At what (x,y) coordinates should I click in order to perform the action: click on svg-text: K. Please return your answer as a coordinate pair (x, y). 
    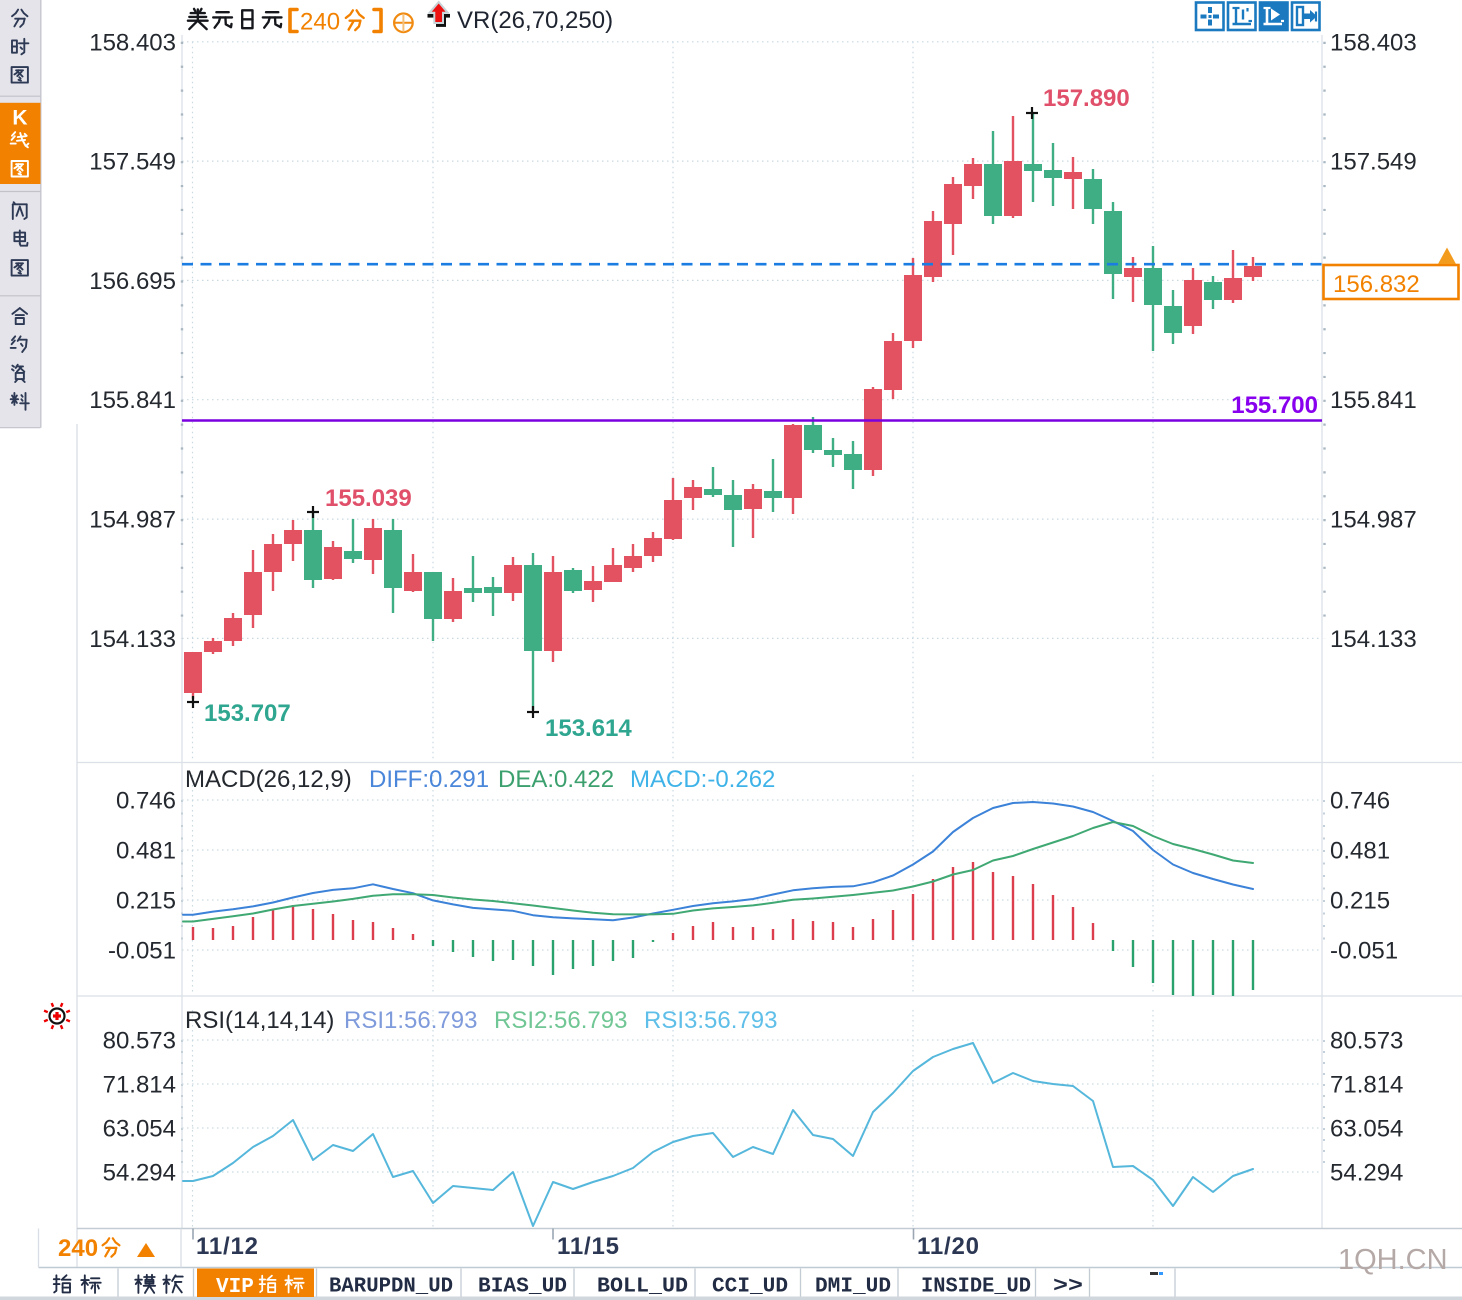
    Looking at the image, I should click on (19, 118).